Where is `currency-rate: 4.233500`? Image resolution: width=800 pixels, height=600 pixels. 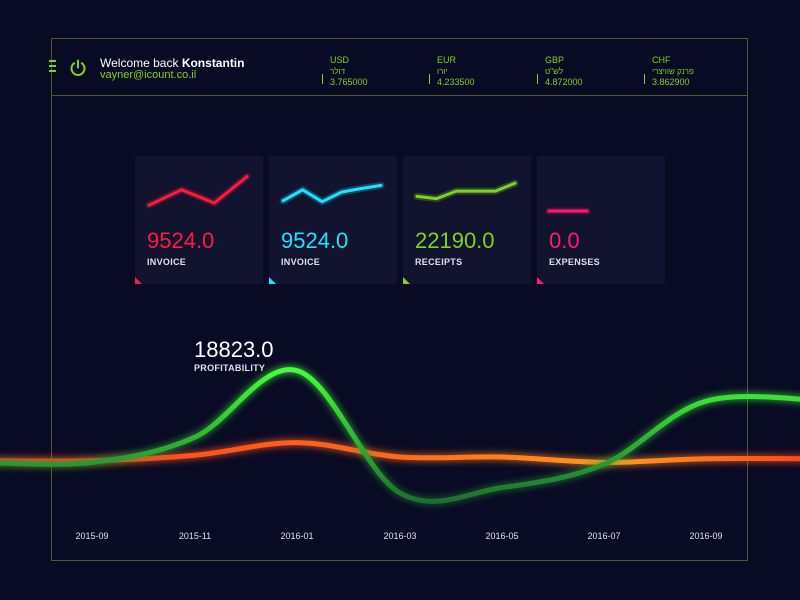
currency-rate: 4.233500 is located at coordinates (456, 82).